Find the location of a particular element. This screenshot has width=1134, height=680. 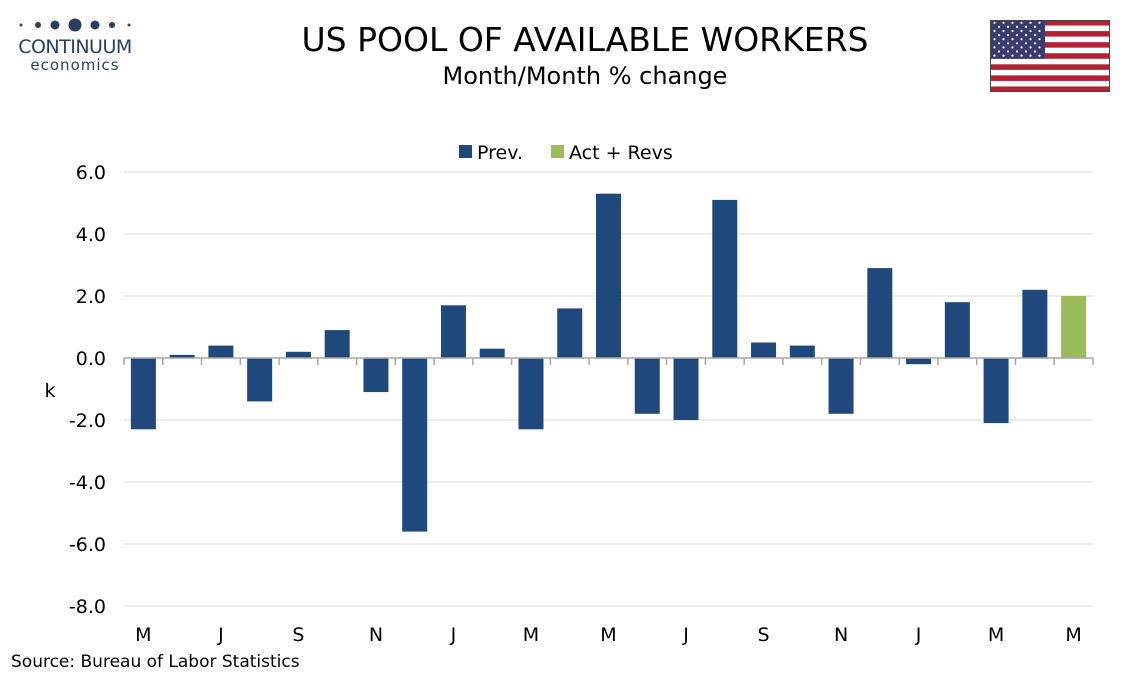

y-tick-label: -8.0 is located at coordinates (87, 607).